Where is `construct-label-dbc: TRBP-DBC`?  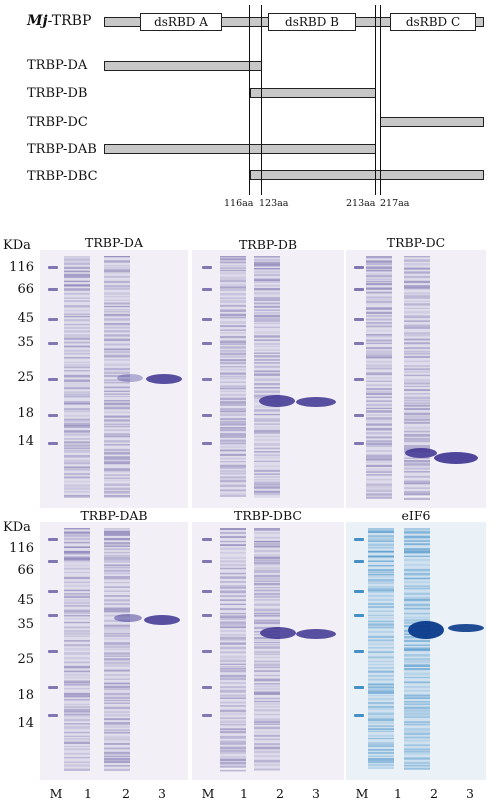 construct-label-dbc: TRBP-DBC is located at coordinates (62, 176).